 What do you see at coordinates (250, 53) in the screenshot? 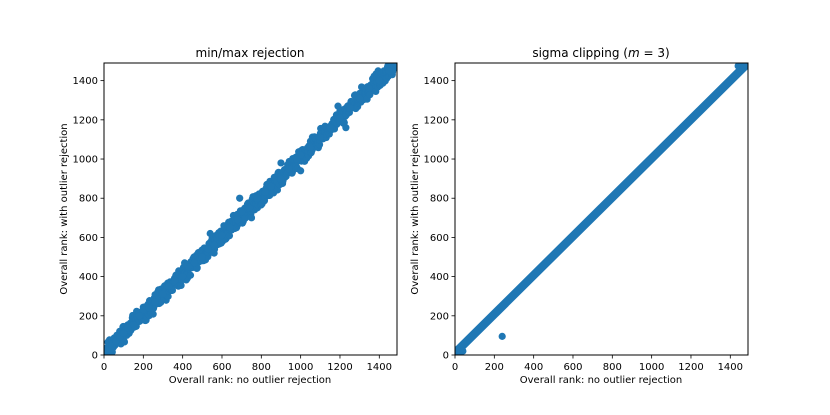
I see `left-panel-title: min/max rejection` at bounding box center [250, 53].